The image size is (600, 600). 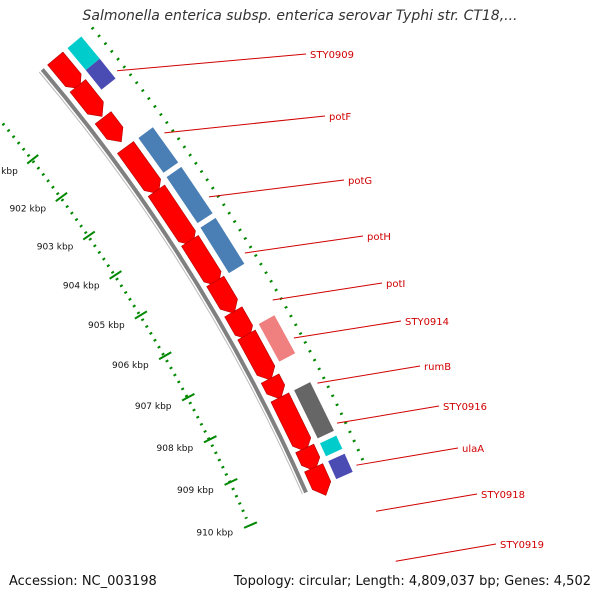 What do you see at coordinates (83, 581) in the screenshot?
I see `accession-text: Accession: NC_003198` at bounding box center [83, 581].